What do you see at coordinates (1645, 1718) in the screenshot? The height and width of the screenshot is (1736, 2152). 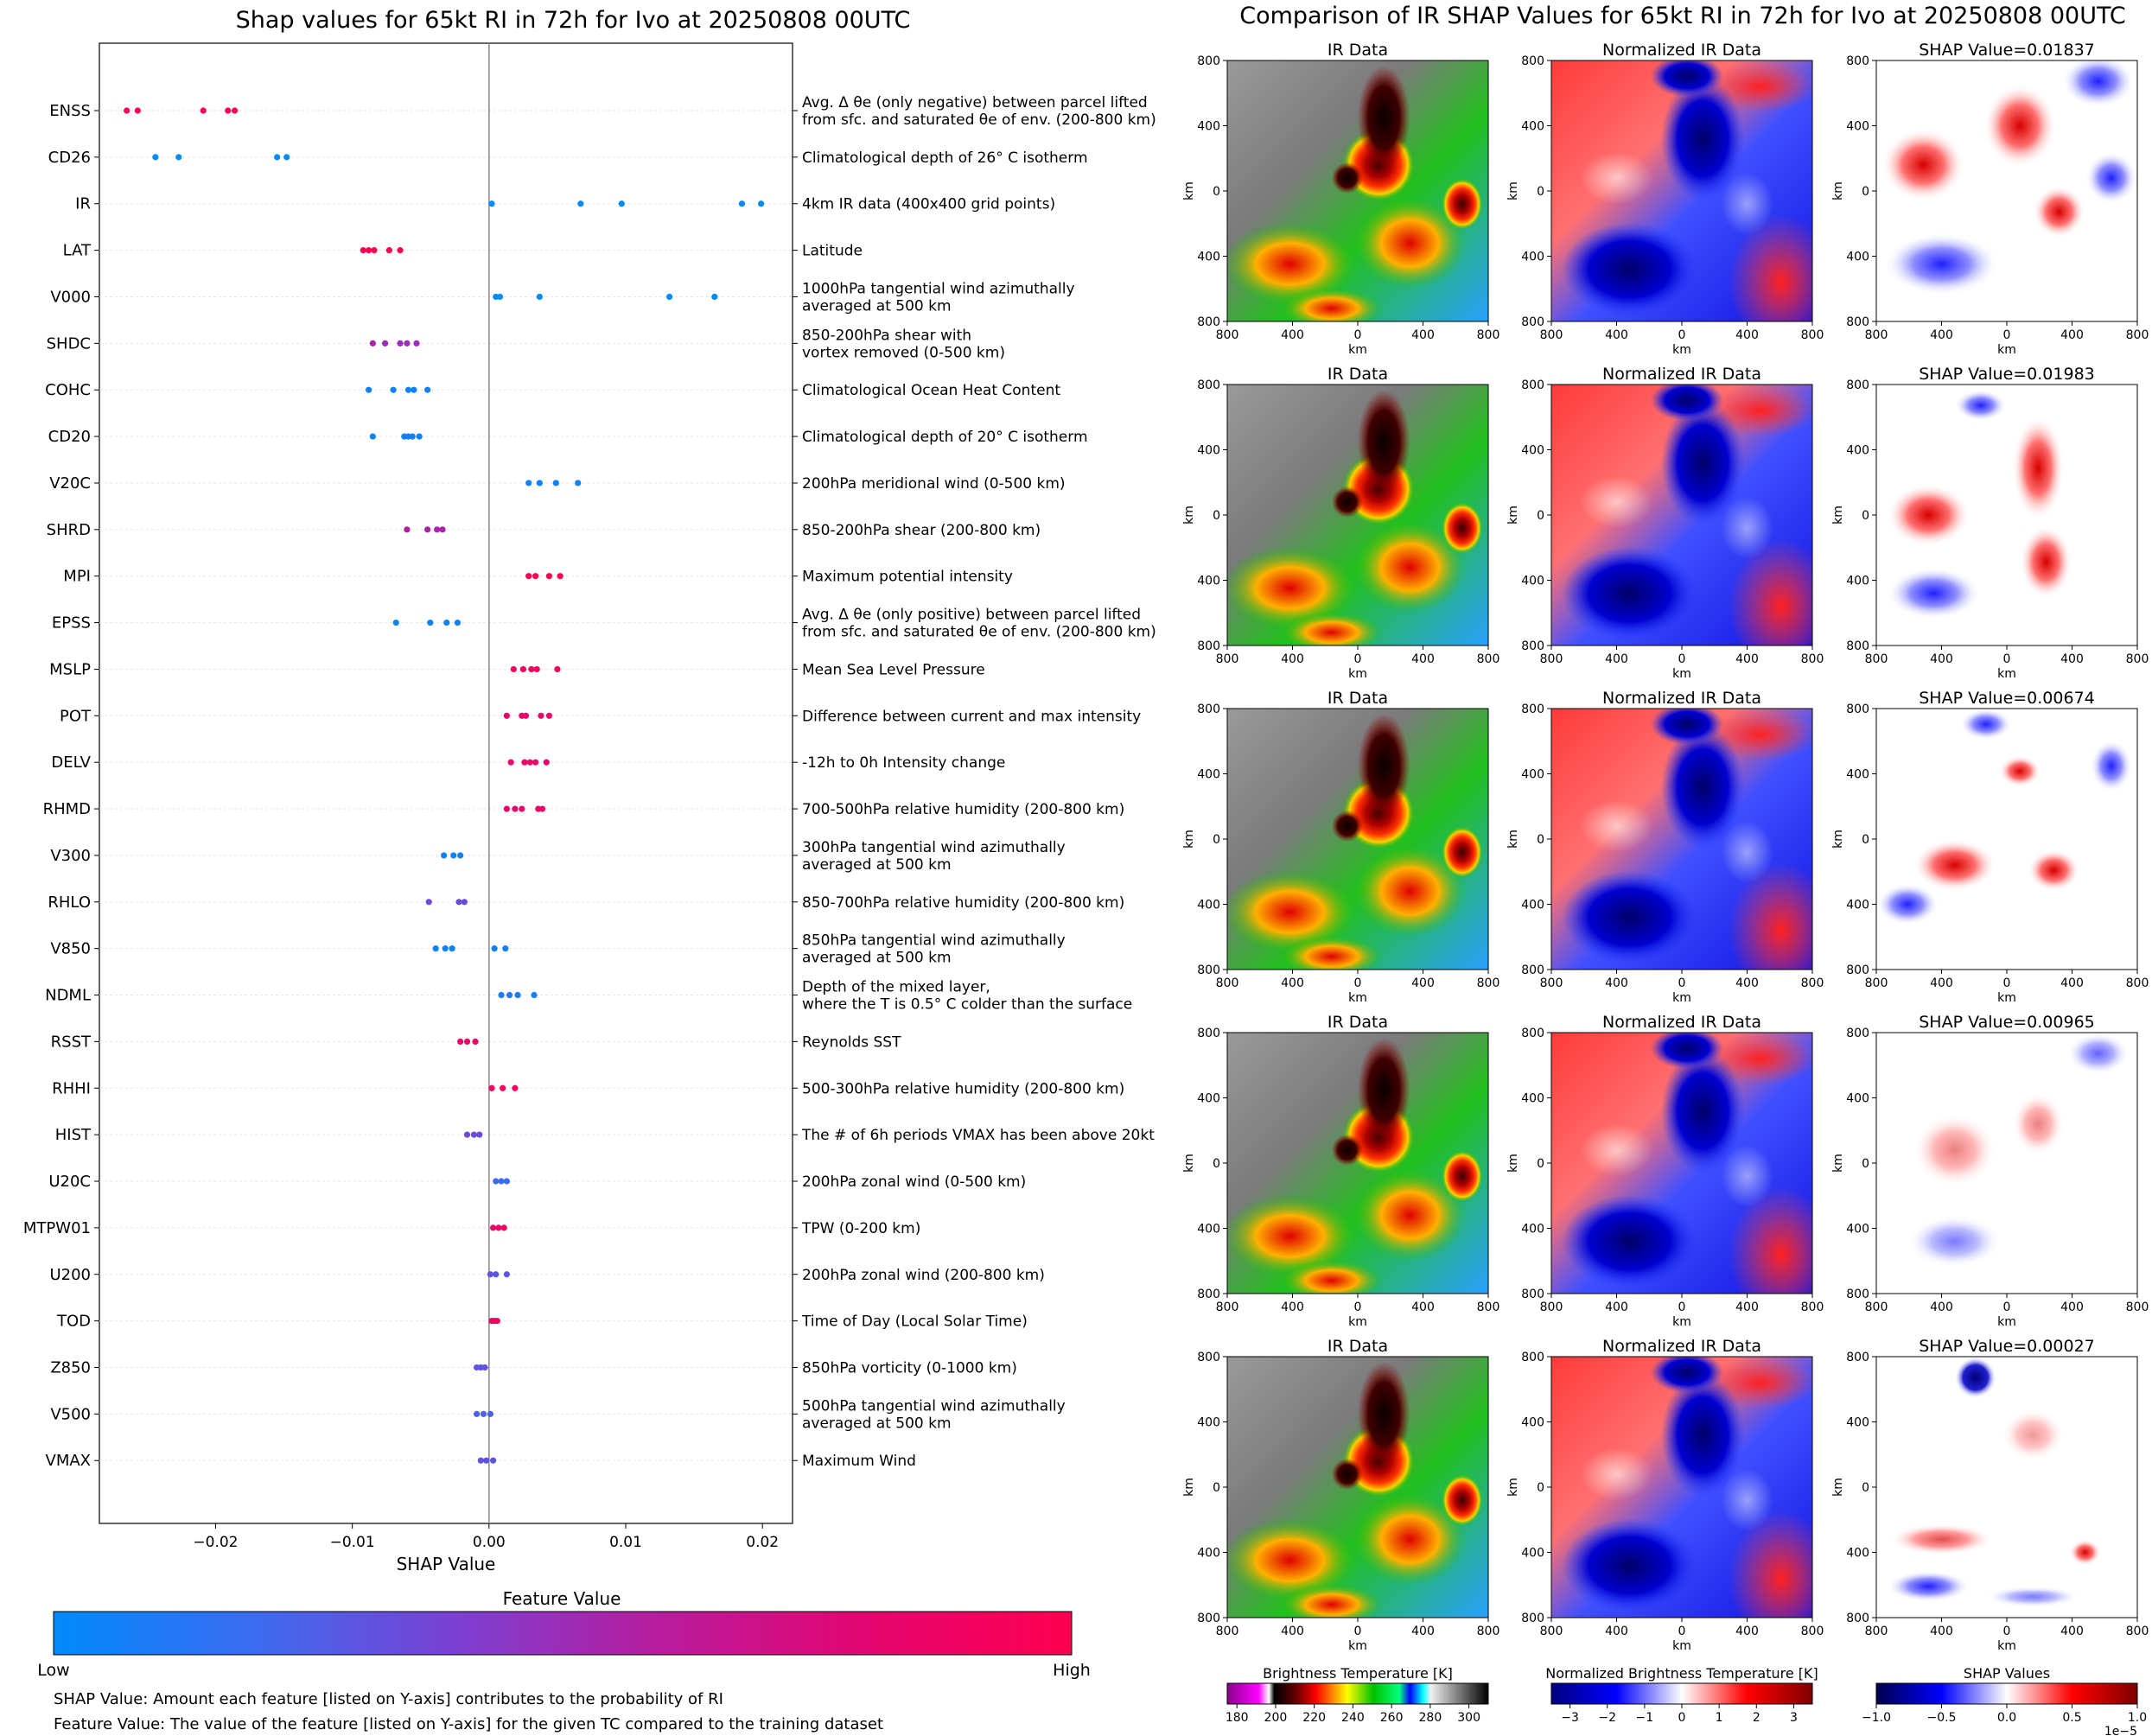 I see `colorbar-tick-label: −1` at bounding box center [1645, 1718].